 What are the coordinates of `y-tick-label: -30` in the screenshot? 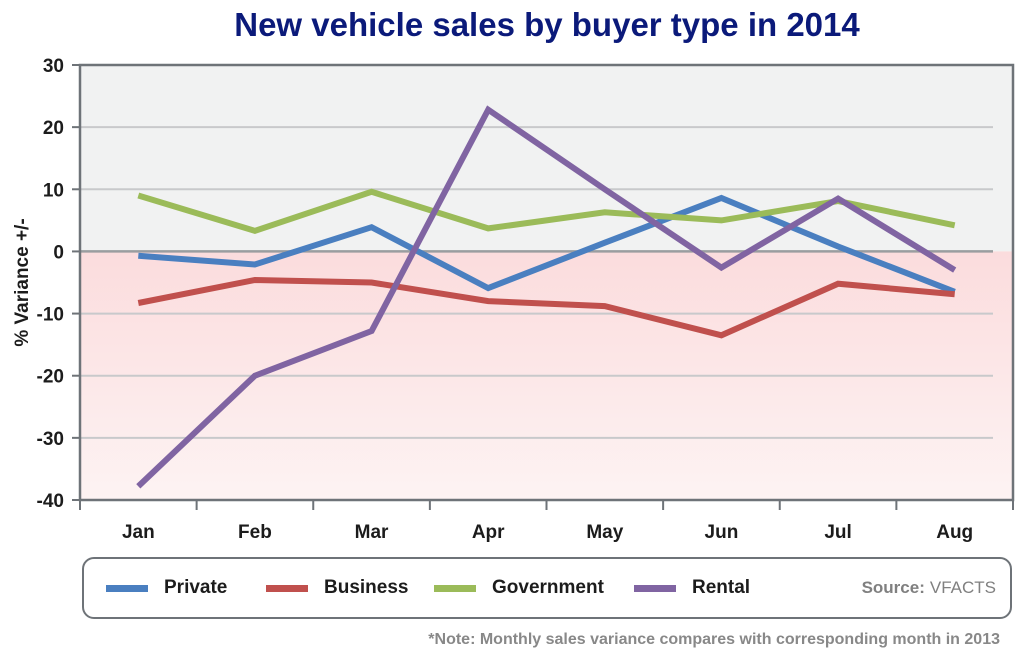 It's located at (50, 439).